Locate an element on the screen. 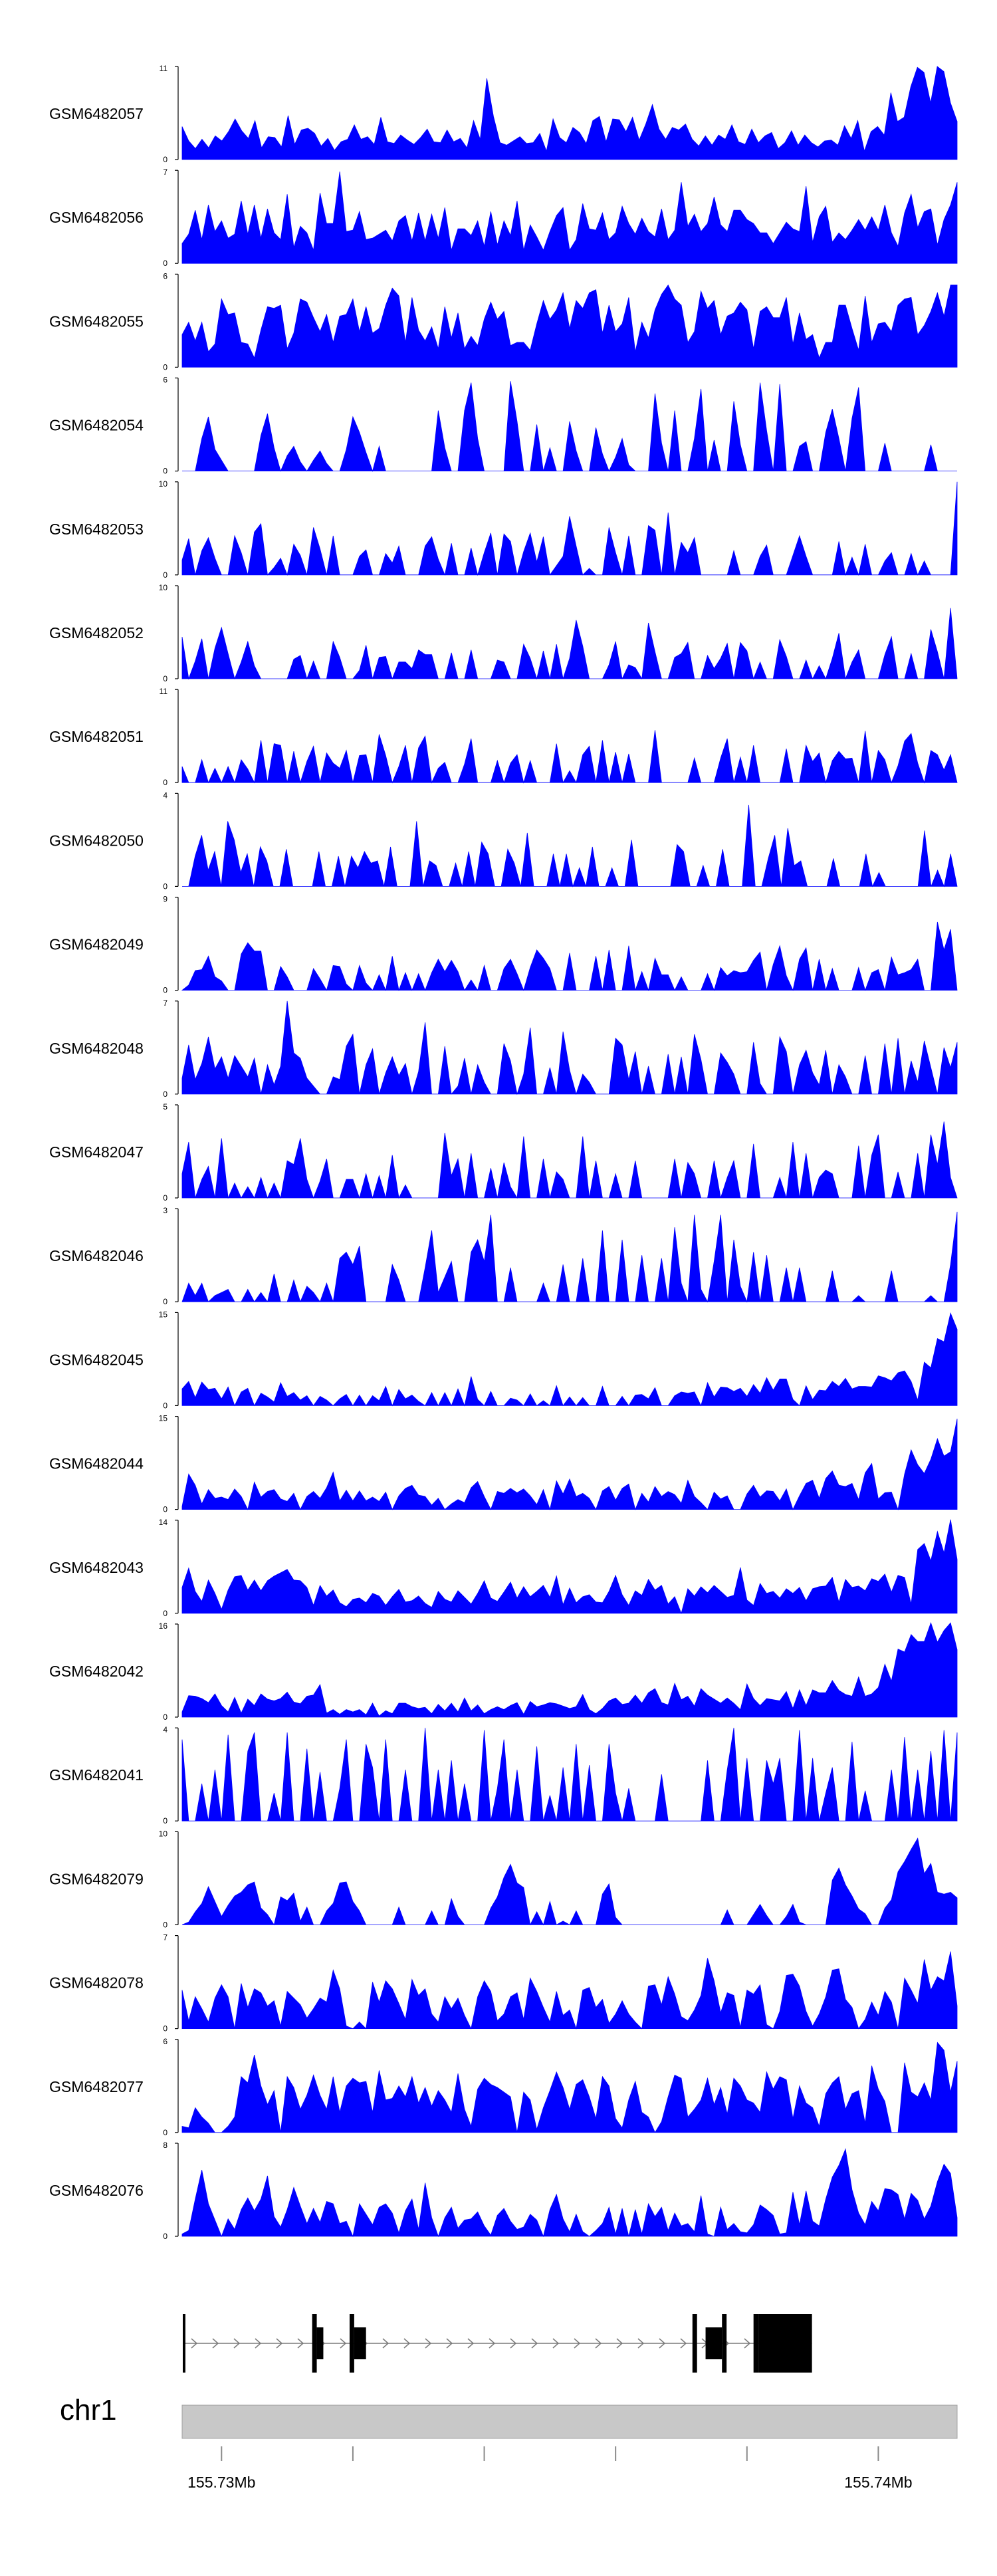 The height and width of the screenshot is (2576, 997). chromosome-band is located at coordinates (569, 2421).